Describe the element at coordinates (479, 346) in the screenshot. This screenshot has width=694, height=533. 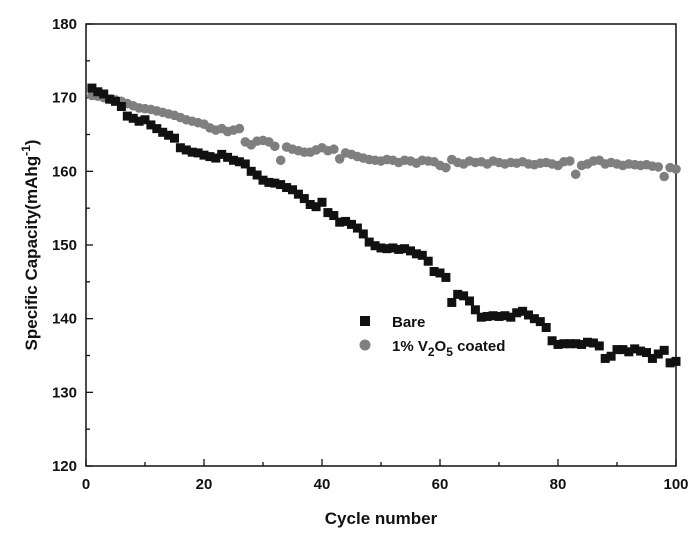
I see `legend-coated-part-end: coated` at that location.